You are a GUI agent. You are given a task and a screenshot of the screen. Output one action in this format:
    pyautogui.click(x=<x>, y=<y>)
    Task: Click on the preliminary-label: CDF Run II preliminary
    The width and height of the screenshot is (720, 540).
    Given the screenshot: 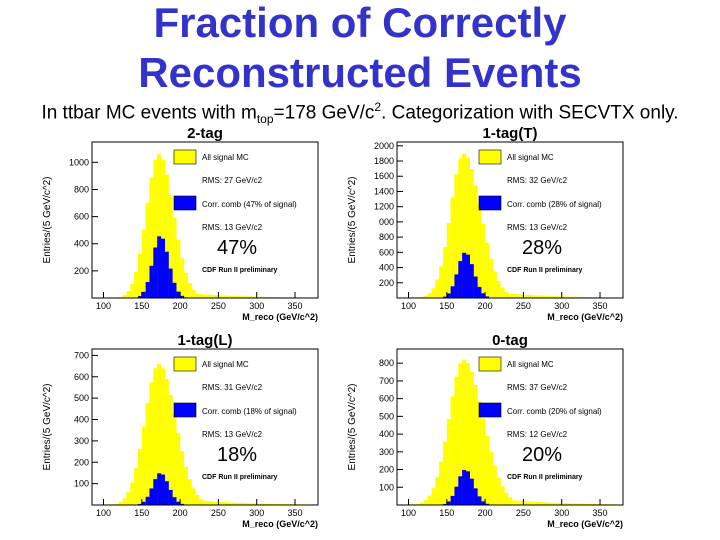 What is the action you would take?
    pyautogui.click(x=545, y=477)
    